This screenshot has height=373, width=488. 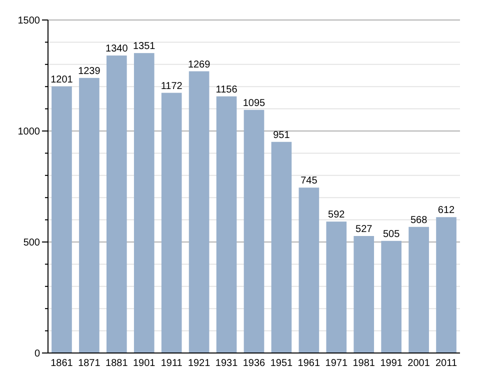 I want to click on data-label: 951, so click(x=281, y=135).